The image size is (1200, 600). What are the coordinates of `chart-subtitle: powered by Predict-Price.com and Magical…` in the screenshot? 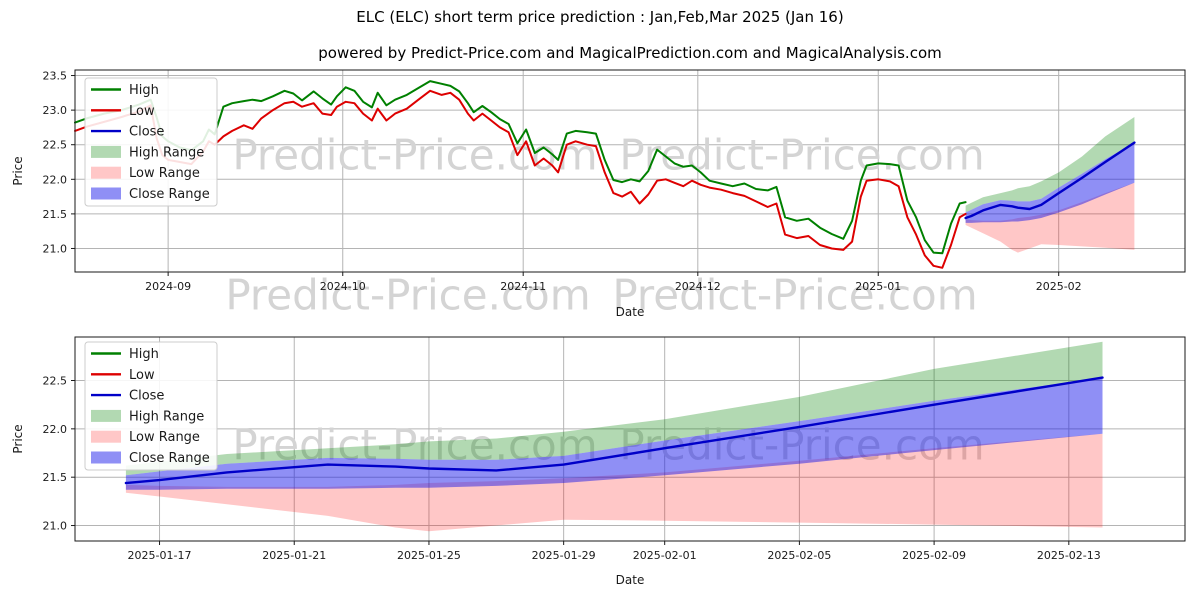 It's located at (630, 53).